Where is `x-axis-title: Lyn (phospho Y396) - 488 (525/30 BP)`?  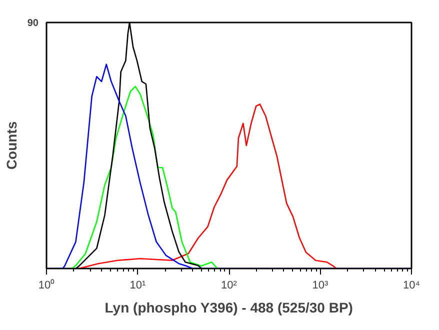
x-axis-title: Lyn (phospho Y396) - 488 (525/30 BP) is located at coordinates (228, 308).